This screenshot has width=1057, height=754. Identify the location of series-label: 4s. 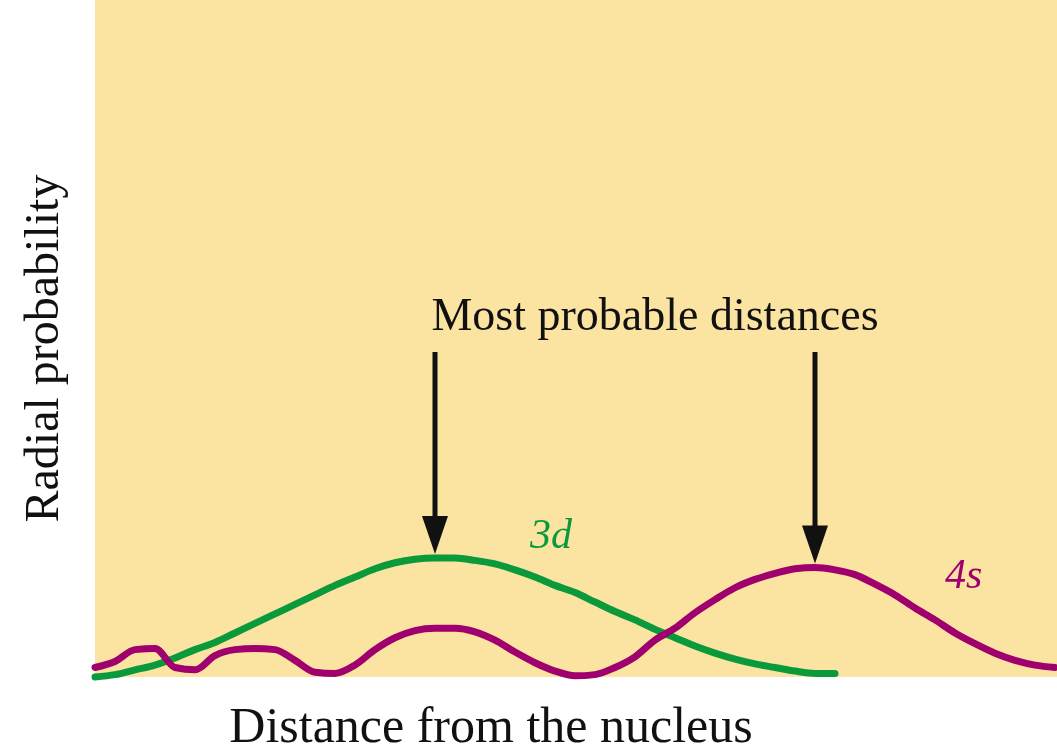
(964, 573).